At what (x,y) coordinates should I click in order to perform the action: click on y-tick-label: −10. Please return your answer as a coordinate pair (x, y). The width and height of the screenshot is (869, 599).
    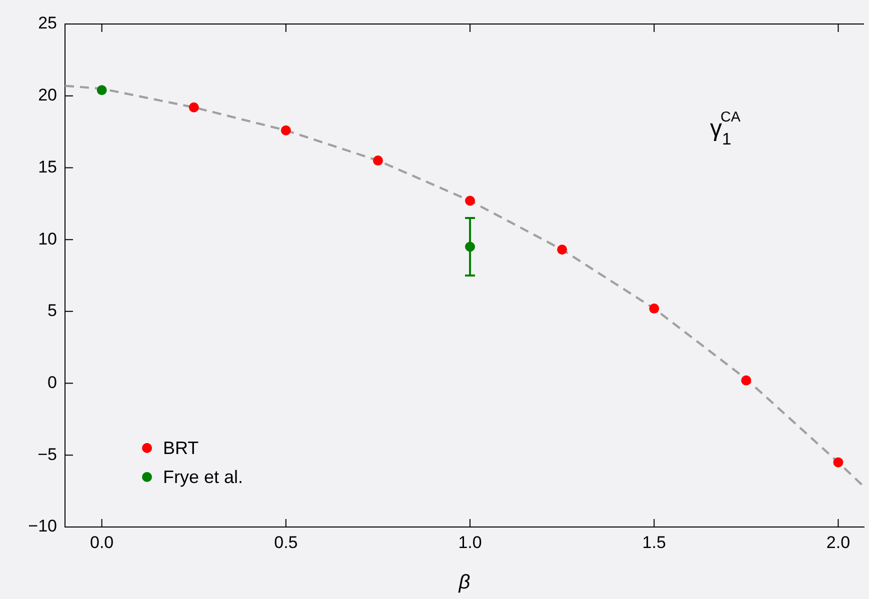
    Looking at the image, I should click on (42, 526).